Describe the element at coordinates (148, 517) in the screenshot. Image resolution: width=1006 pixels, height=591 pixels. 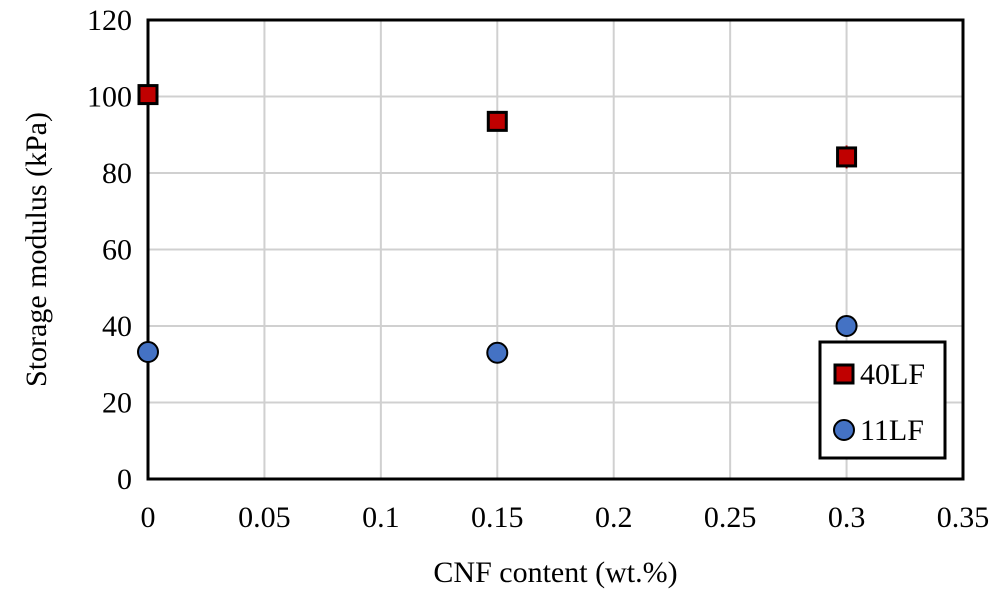
I see `x-tick-label: 0` at that location.